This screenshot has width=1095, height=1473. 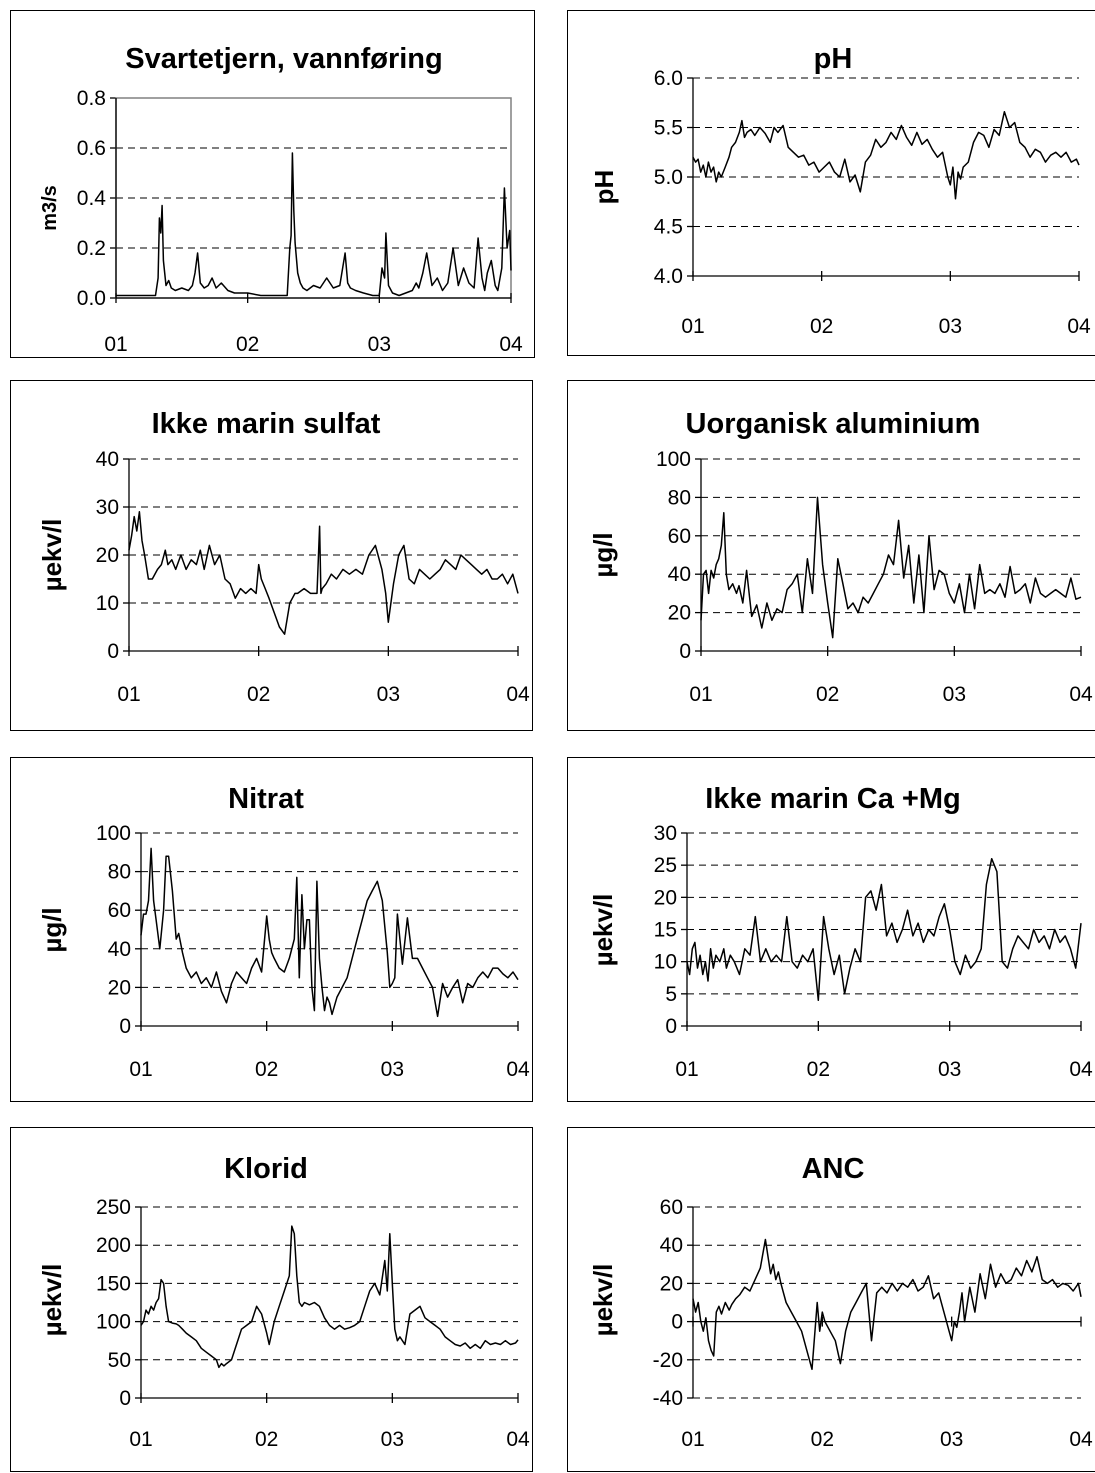 I want to click on y-tick-label: 0.0, so click(x=91, y=298).